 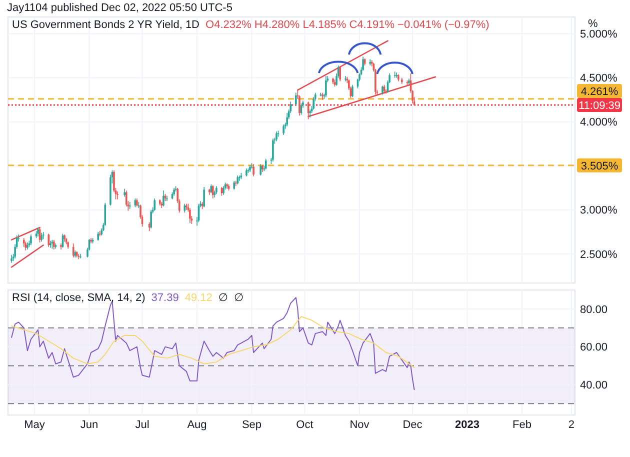 I want to click on x-tick-label: Sep, so click(x=252, y=425).